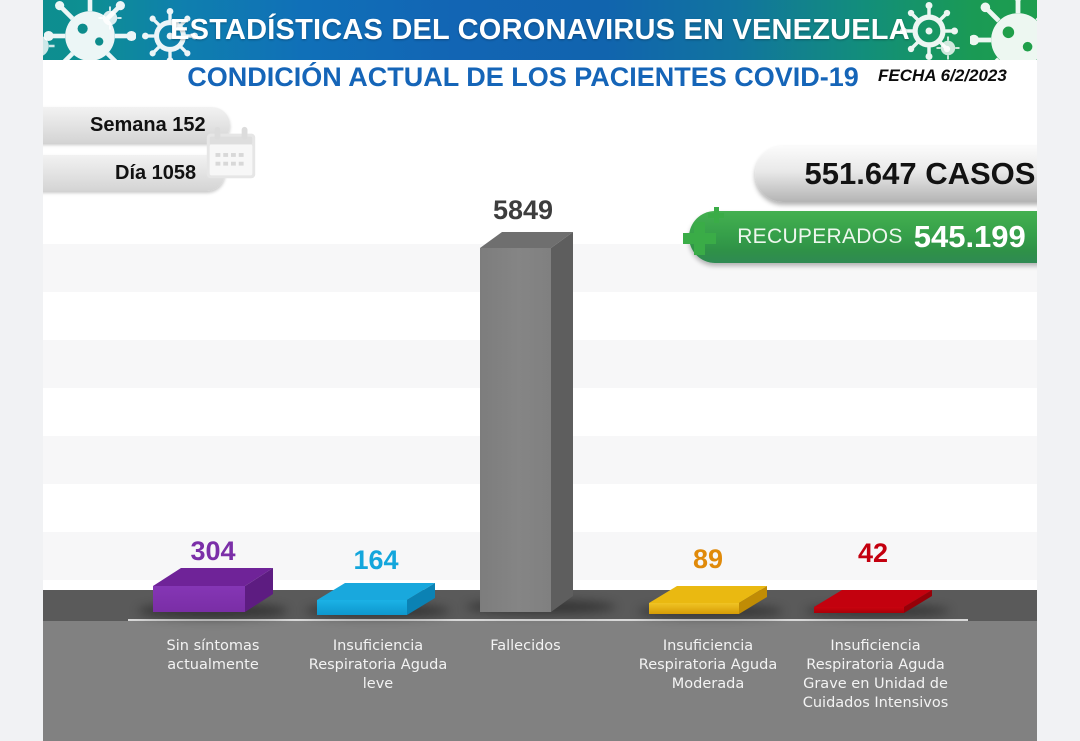 This screenshot has height=741, width=1080. What do you see at coordinates (148, 124) in the screenshot?
I see `week-badge-label: Semana 152` at bounding box center [148, 124].